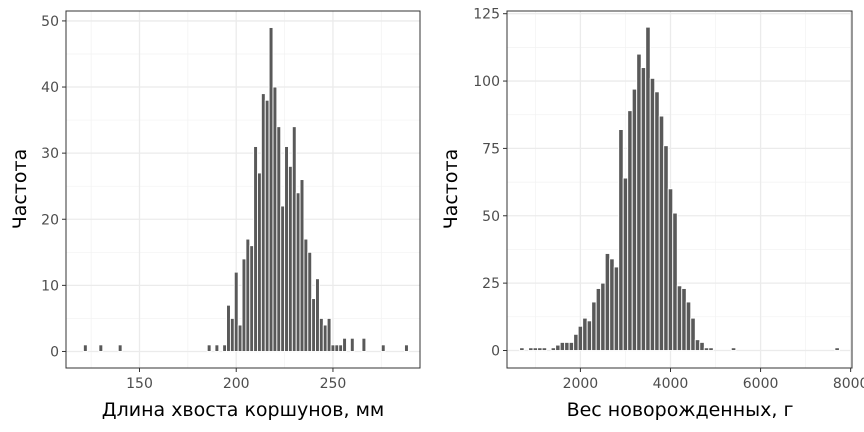 The height and width of the screenshot is (432, 864). What do you see at coordinates (491, 284) in the screenshot?
I see `y-tick-label: 25` at bounding box center [491, 284].